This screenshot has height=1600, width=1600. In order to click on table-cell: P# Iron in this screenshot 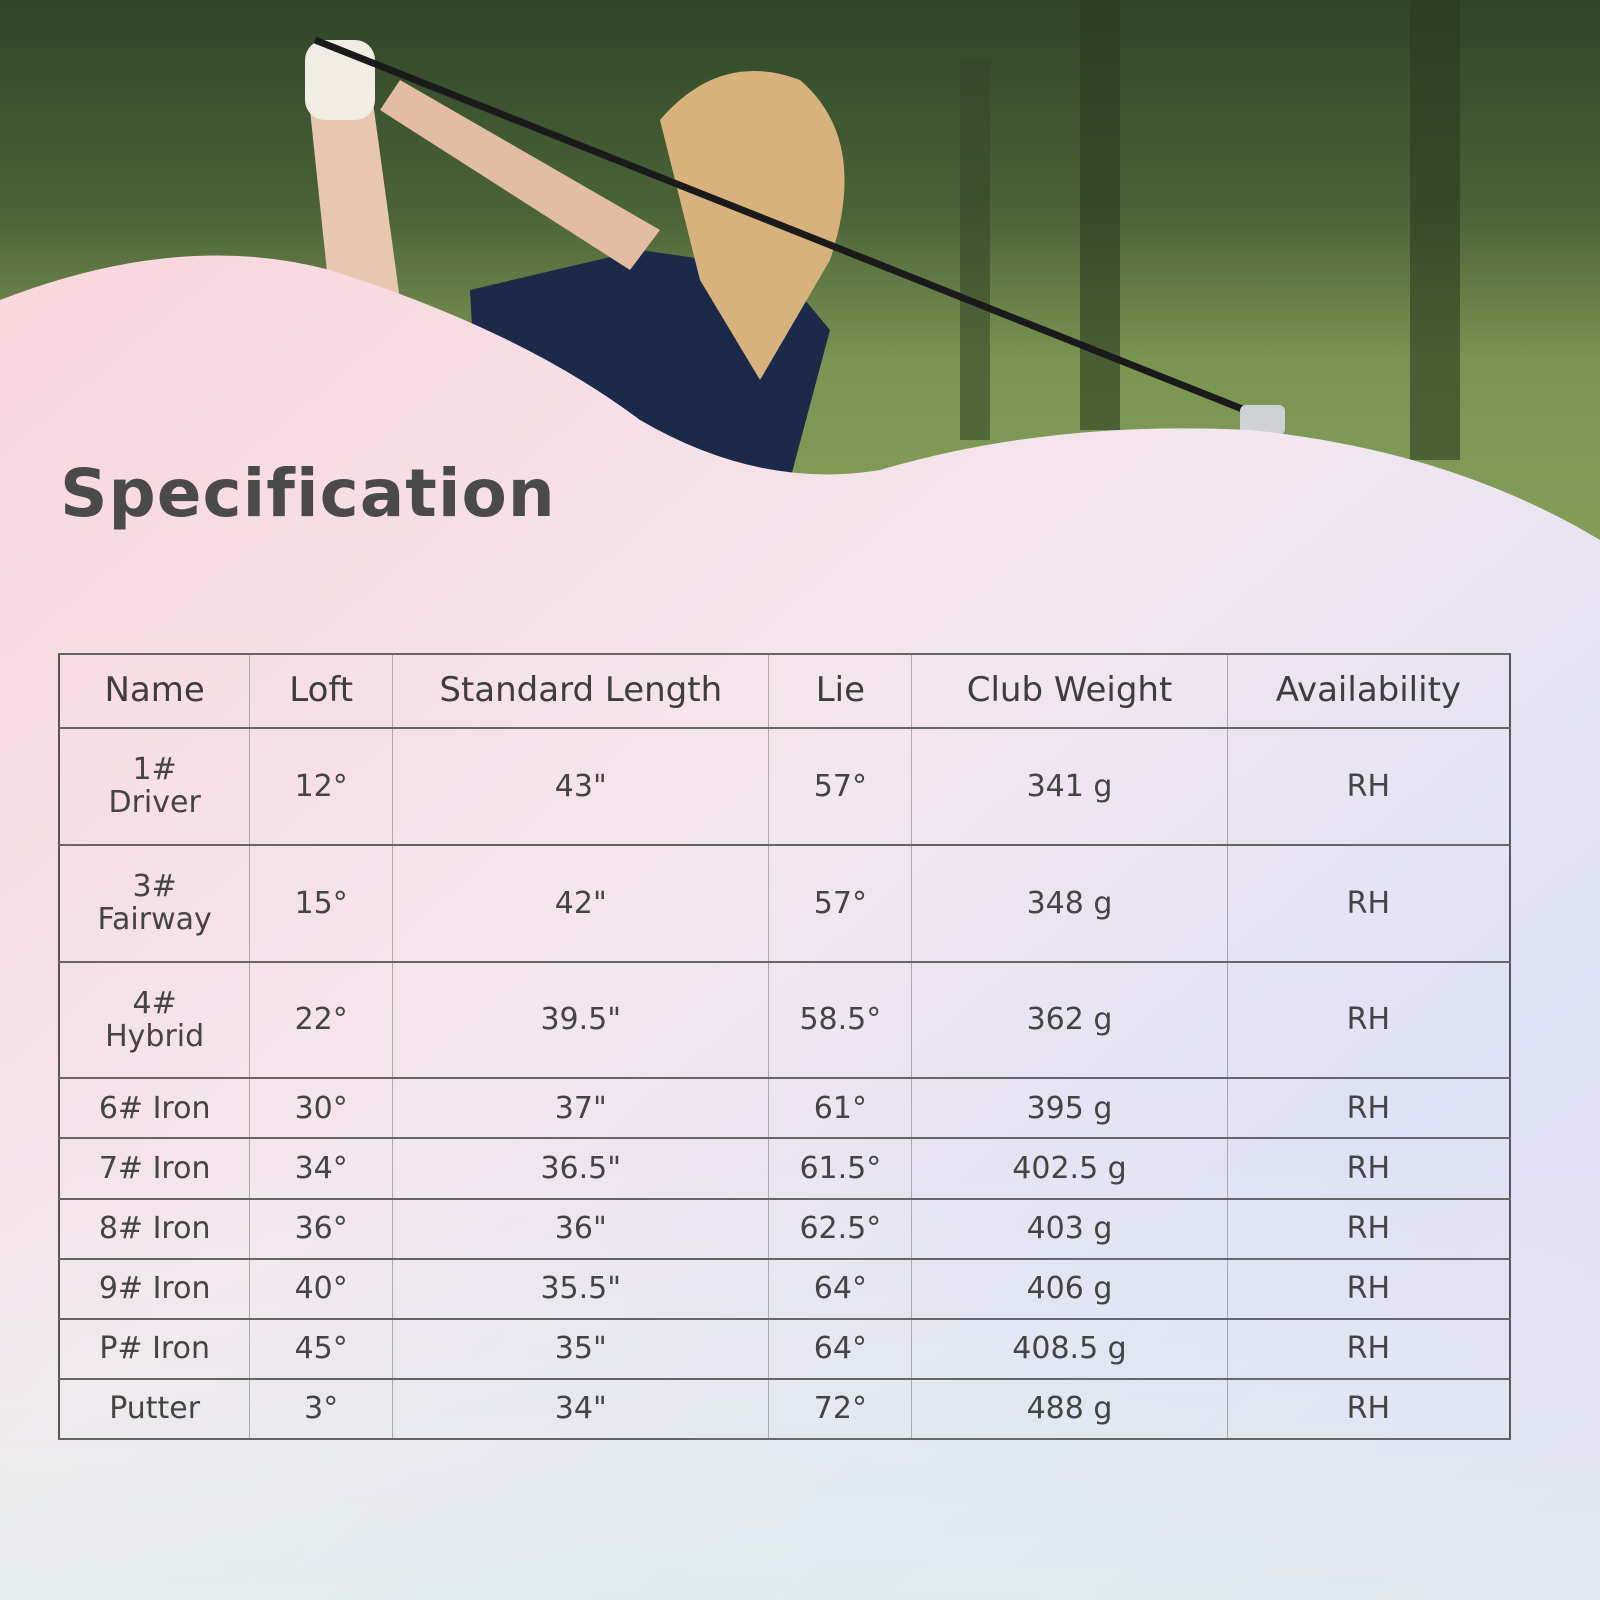, I will do `click(154, 1348)`.